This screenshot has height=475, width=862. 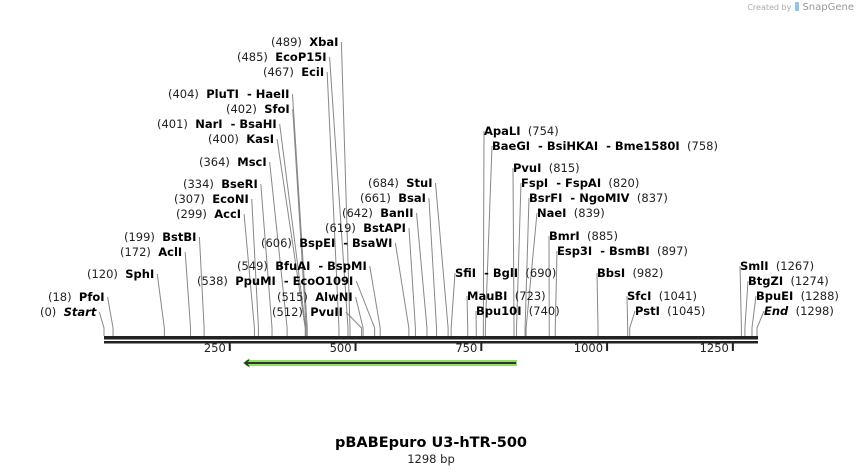 I want to click on site-name: Start, so click(x=80, y=312).